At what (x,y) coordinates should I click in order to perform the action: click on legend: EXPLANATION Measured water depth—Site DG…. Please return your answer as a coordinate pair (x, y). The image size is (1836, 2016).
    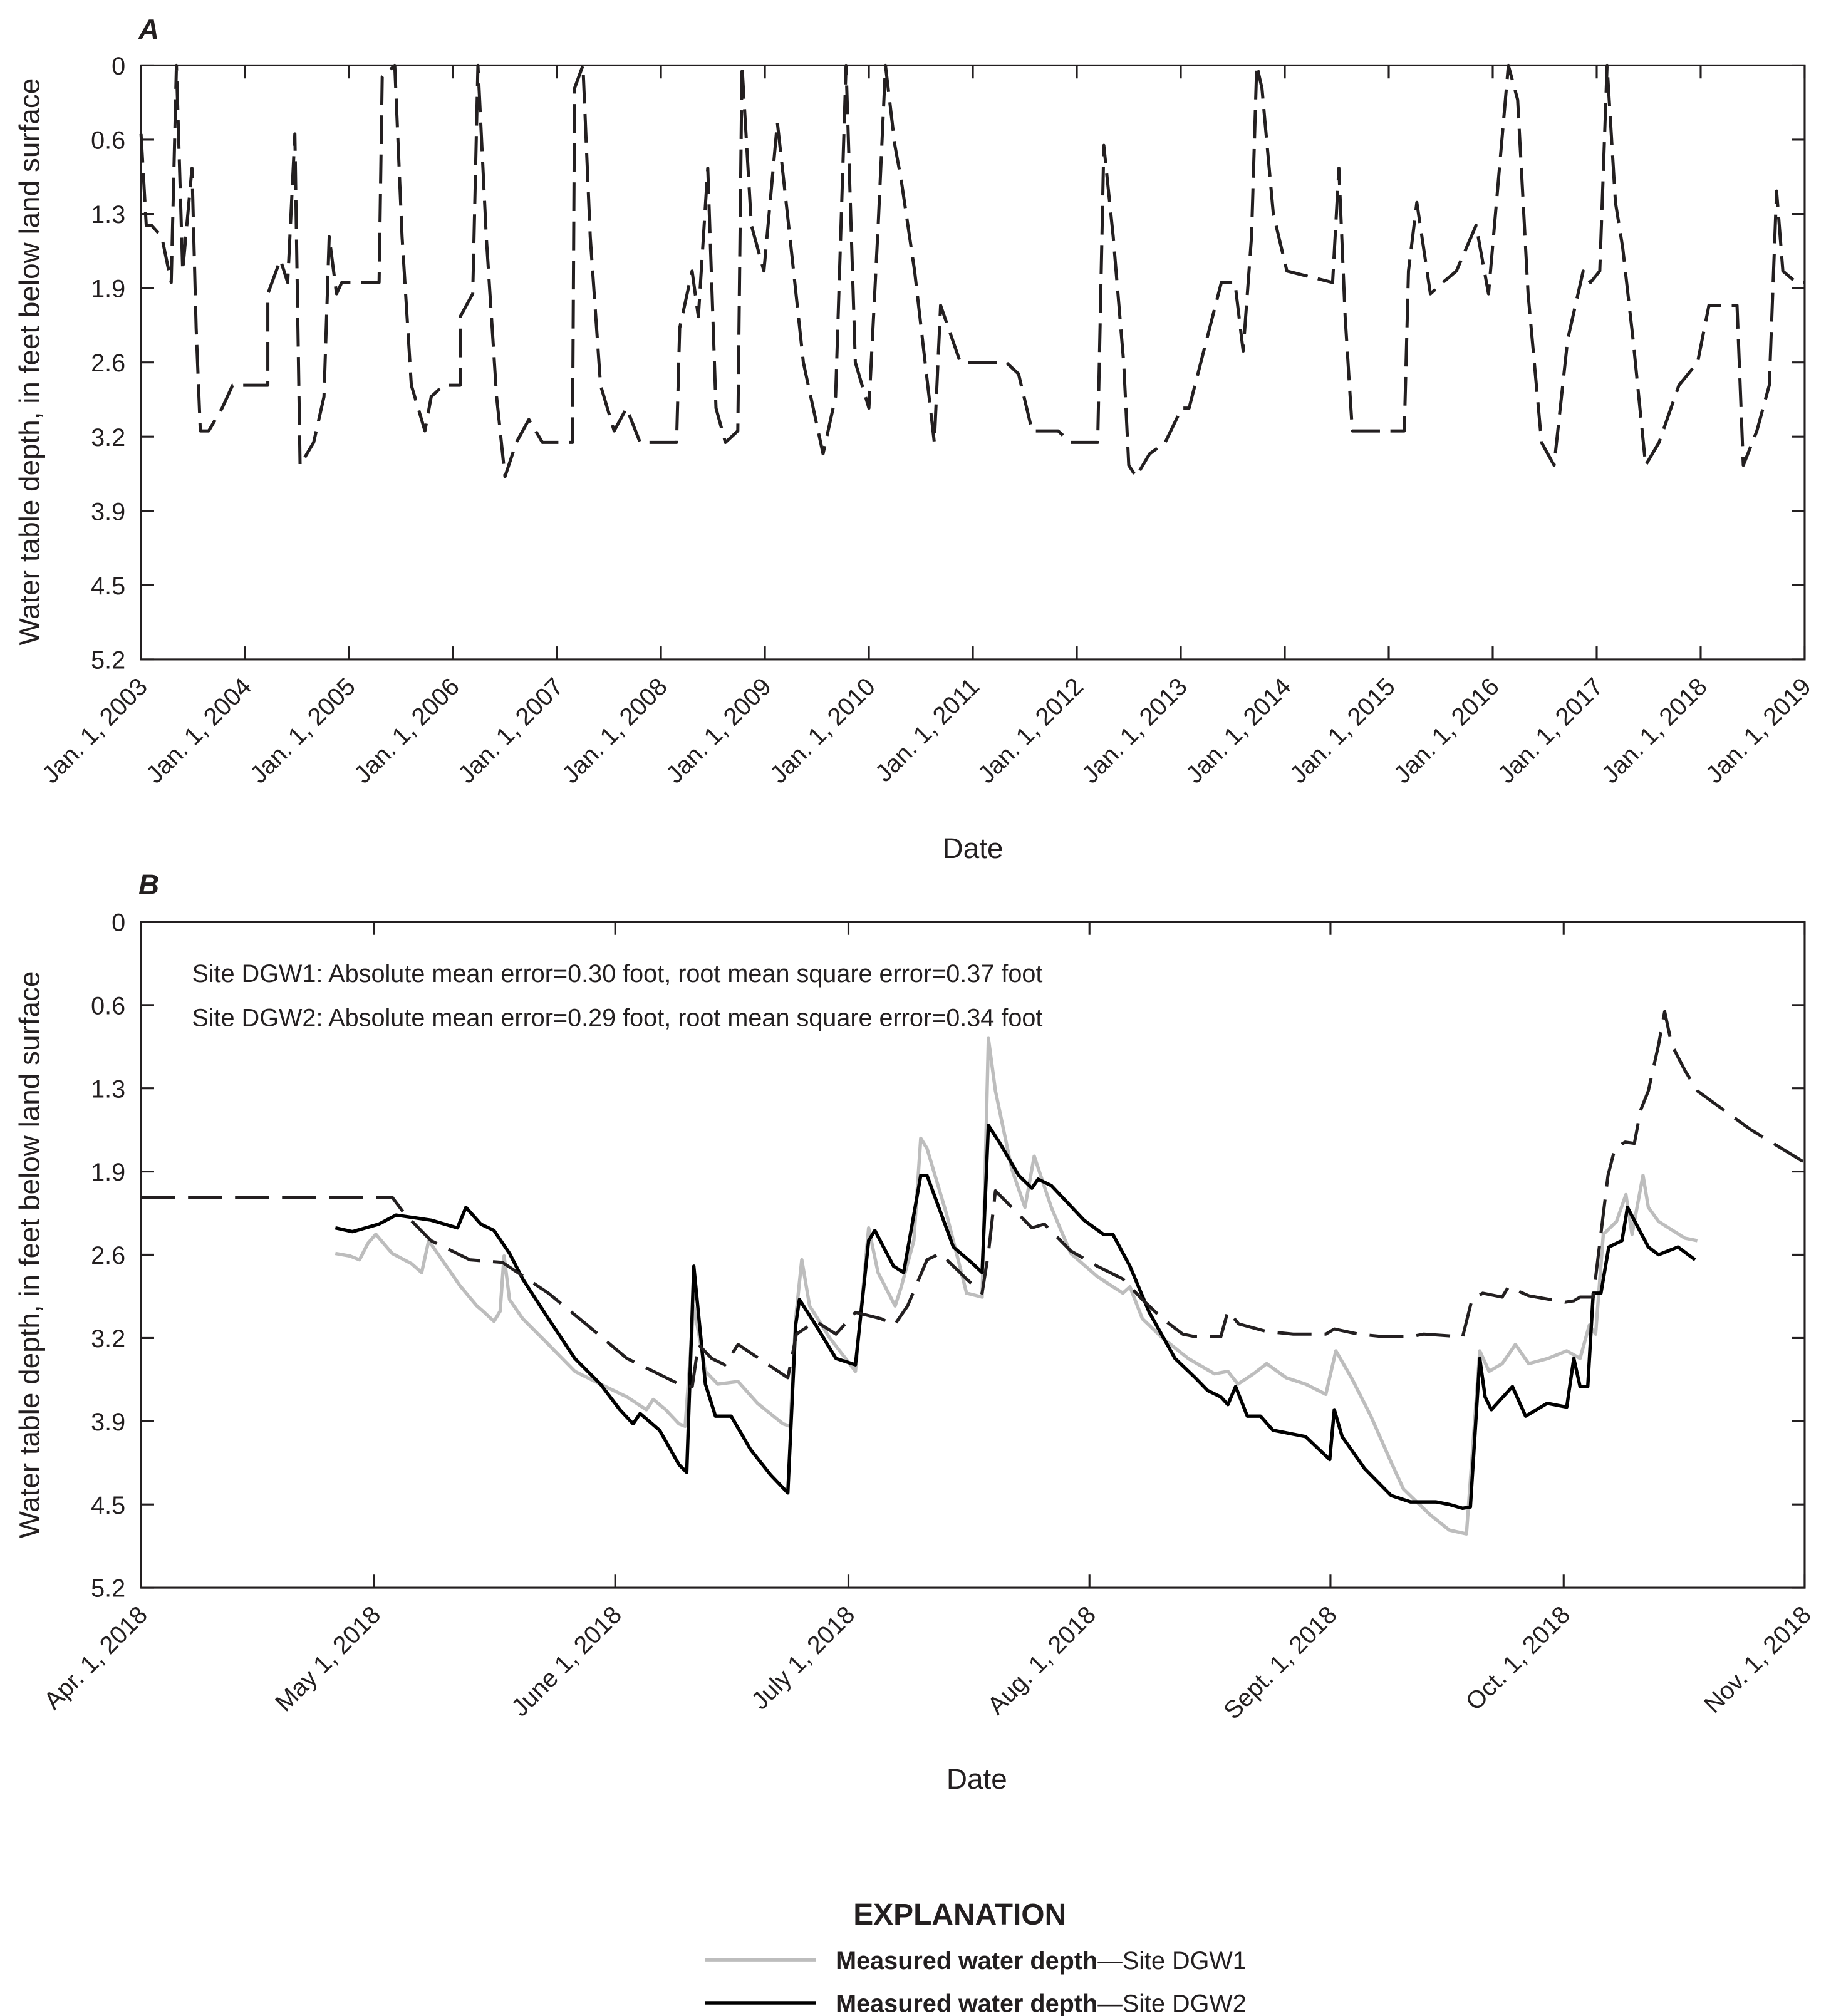
    Looking at the image, I should click on (976, 1957).